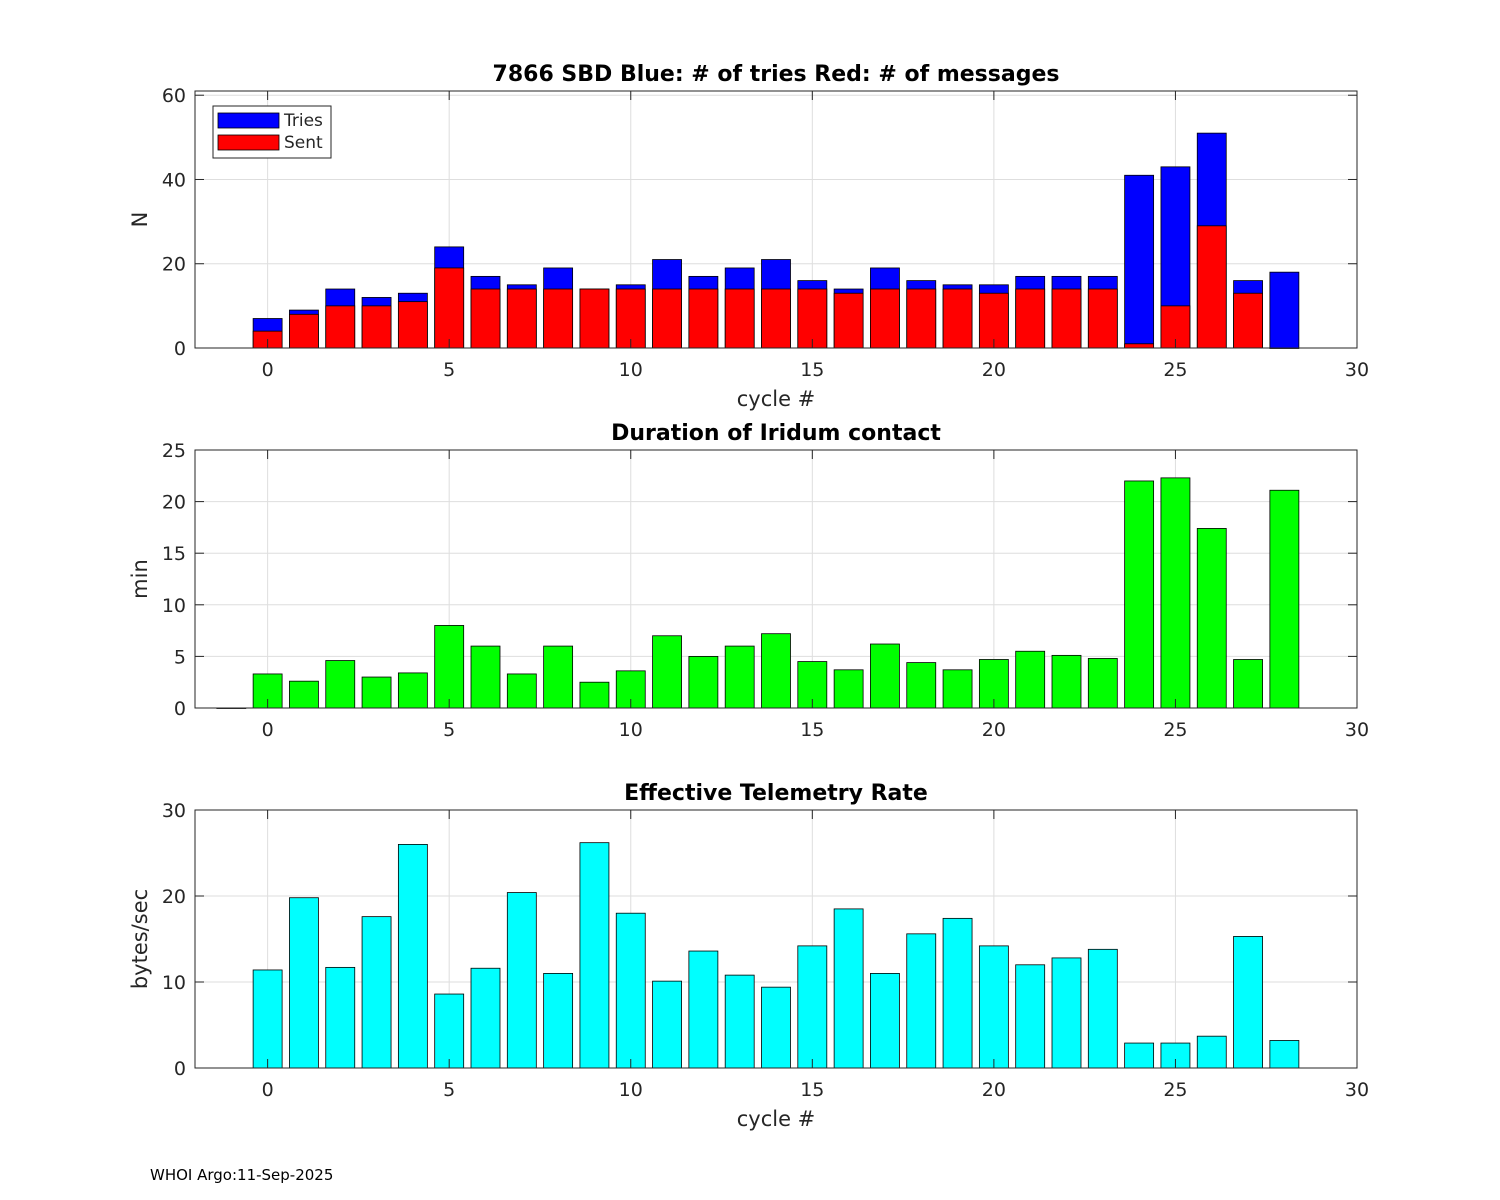 Image resolution: width=1500 pixels, height=1200 pixels. What do you see at coordinates (242, 1175) in the screenshot?
I see `footer-stamp: WHOI Argo:11-Sep-2025` at bounding box center [242, 1175].